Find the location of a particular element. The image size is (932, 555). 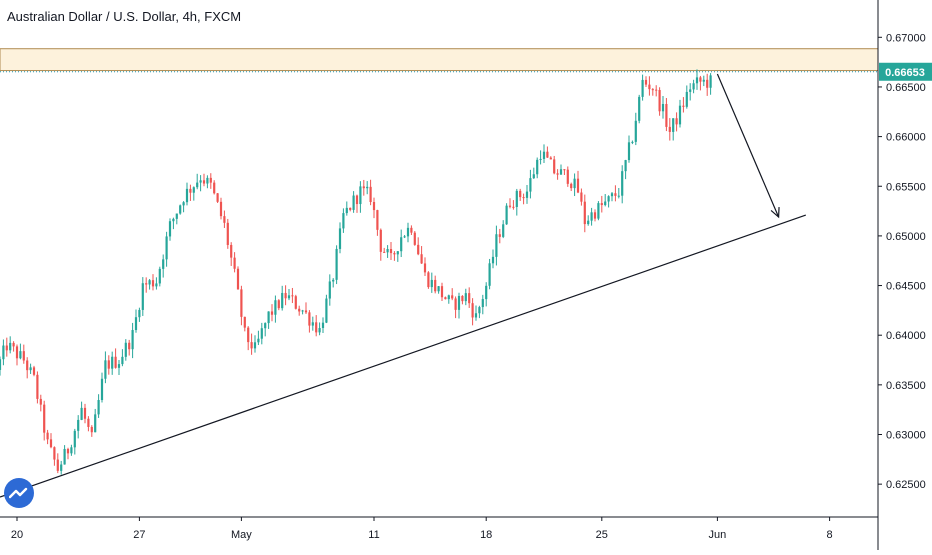

tradingview-logo-icon is located at coordinates (19, 493).